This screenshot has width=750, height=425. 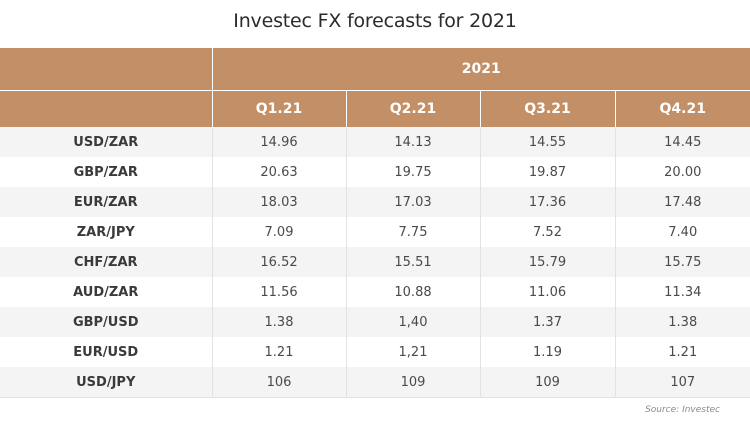 What do you see at coordinates (412, 322) in the screenshot?
I see `forecast-value-cell: 1,40` at bounding box center [412, 322].